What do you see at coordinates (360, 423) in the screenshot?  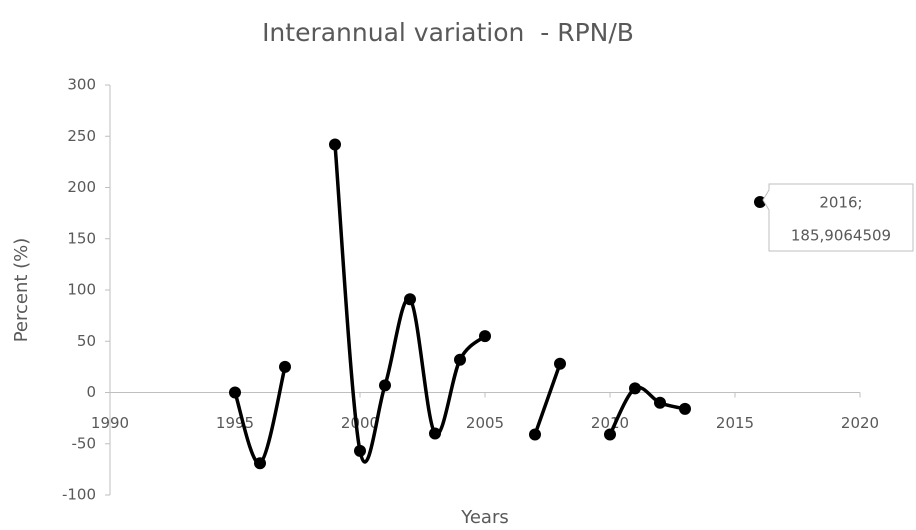 I see `x-tick-label: 2000` at bounding box center [360, 423].